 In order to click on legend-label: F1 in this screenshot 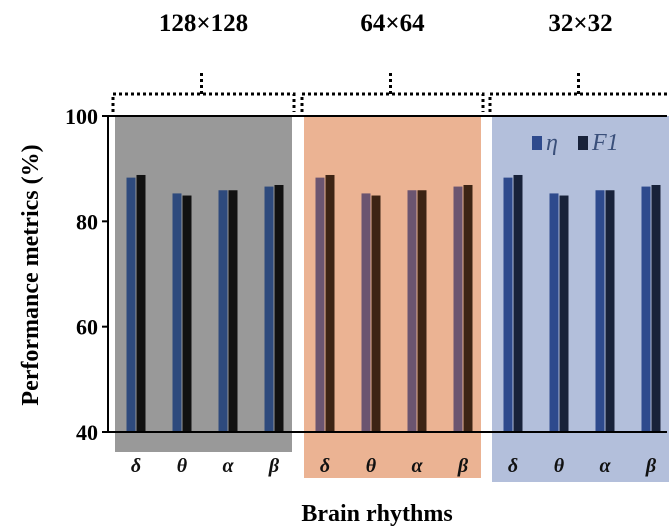, I will do `click(605, 143)`.